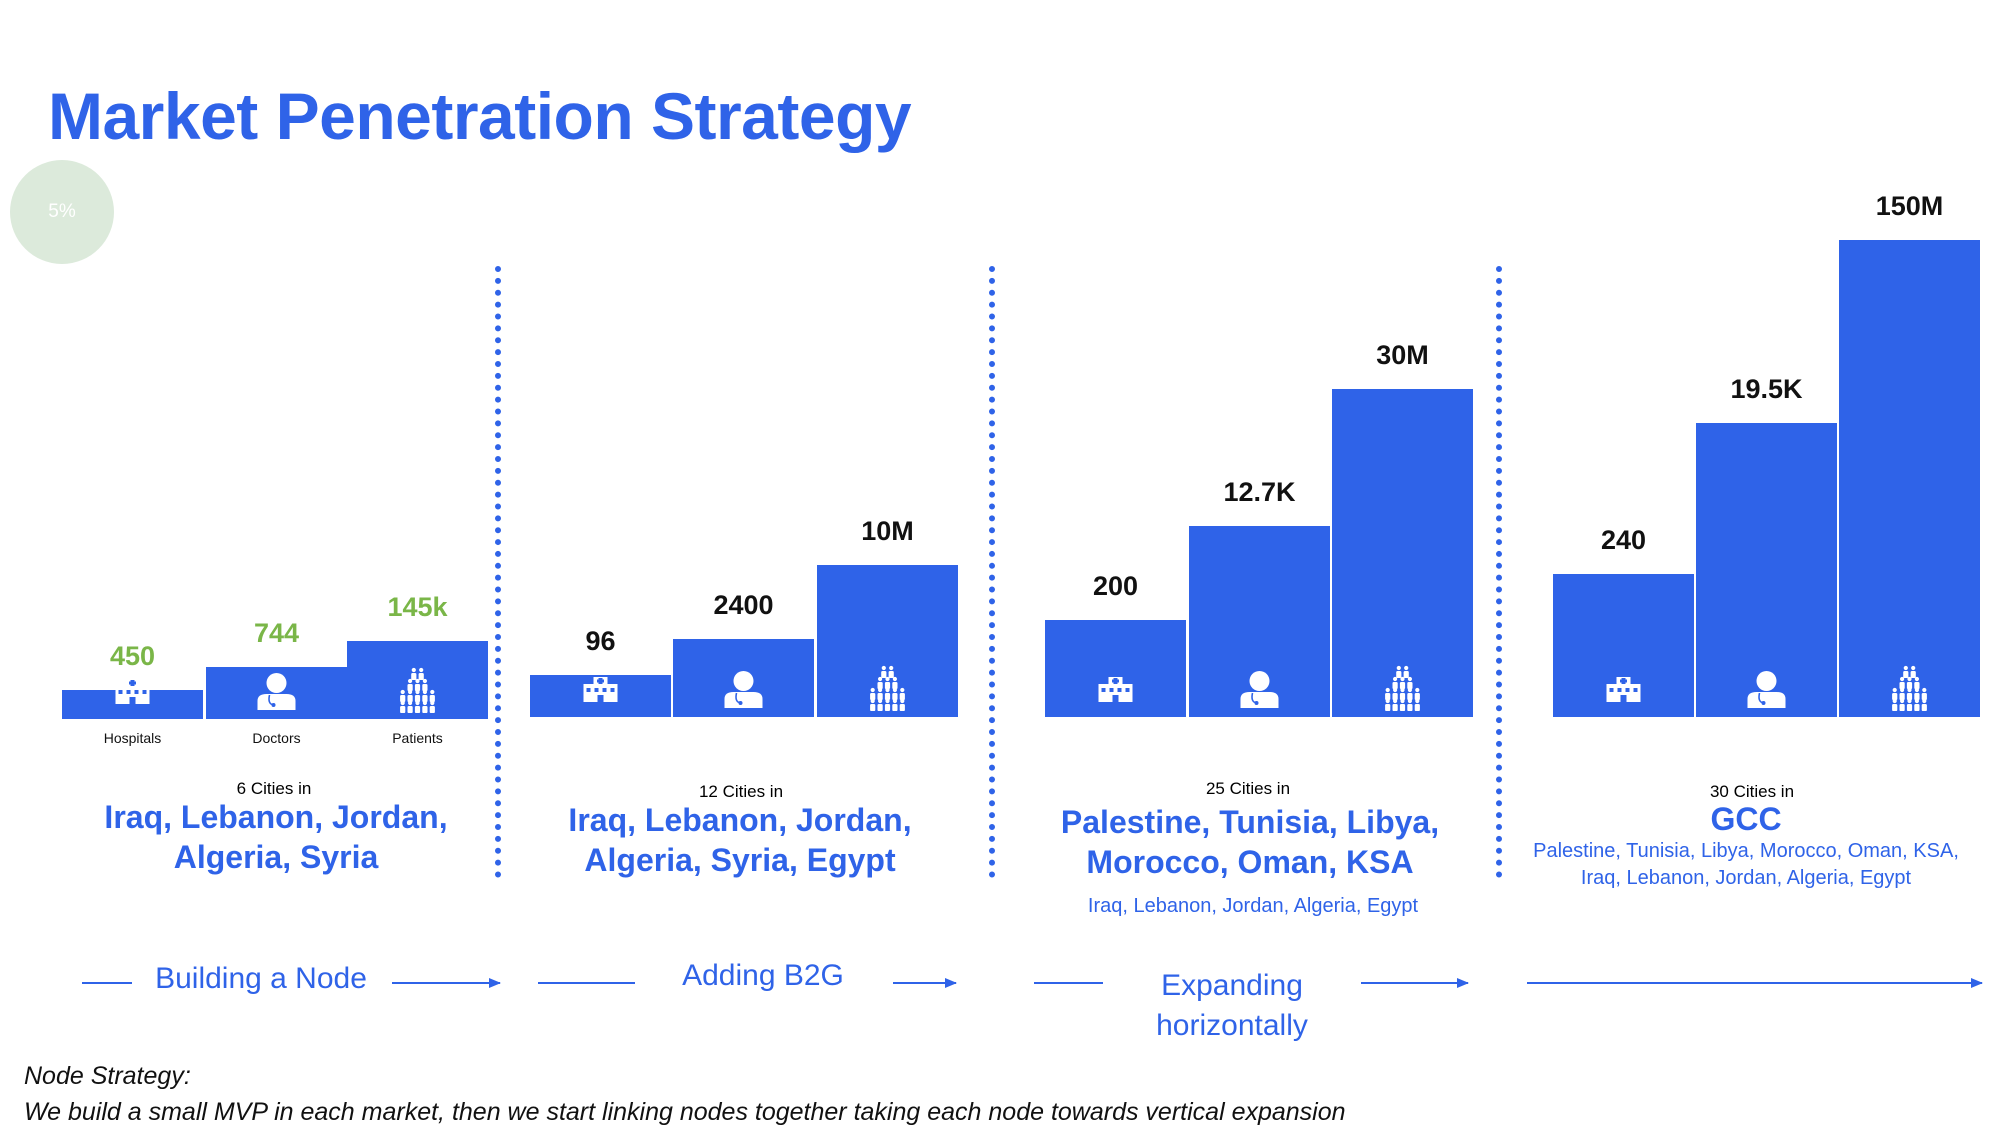  I want to click on category-label: Patients, so click(417, 738).